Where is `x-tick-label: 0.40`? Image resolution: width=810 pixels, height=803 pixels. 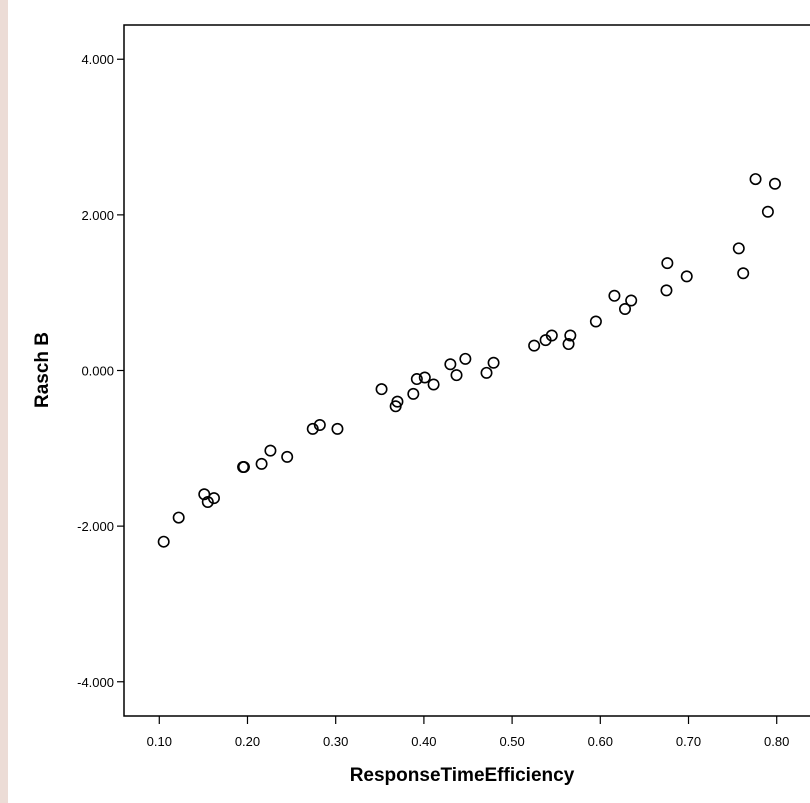
x-tick-label: 0.40 is located at coordinates (423, 741).